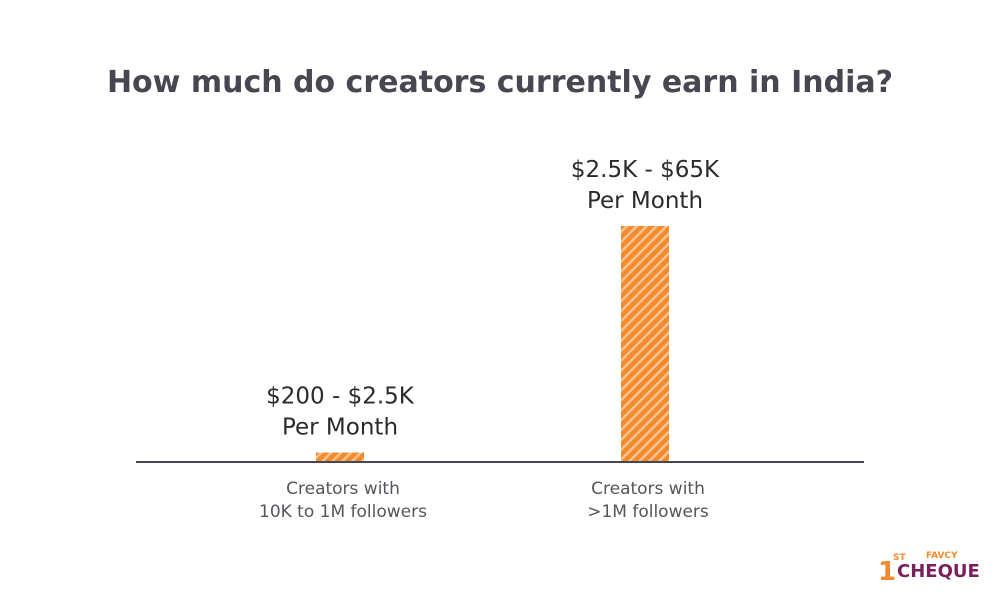  What do you see at coordinates (942, 556) in the screenshot?
I see `logo-favcy-text: FAVCY` at bounding box center [942, 556].